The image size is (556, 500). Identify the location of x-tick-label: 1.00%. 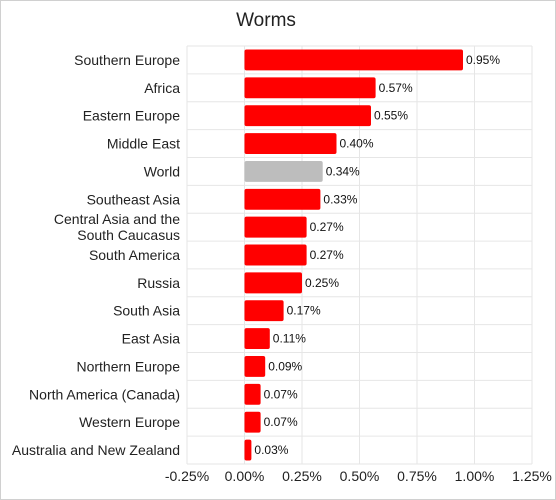
(475, 476).